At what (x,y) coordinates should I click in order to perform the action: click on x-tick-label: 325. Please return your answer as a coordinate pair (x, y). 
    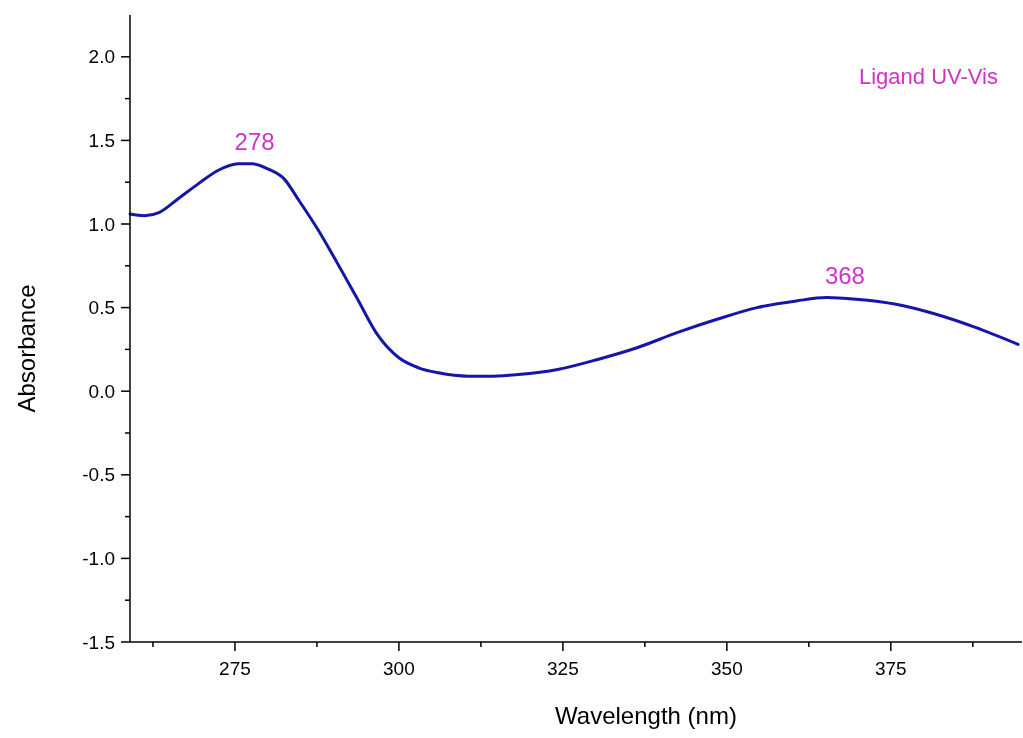
    Looking at the image, I should click on (563, 668).